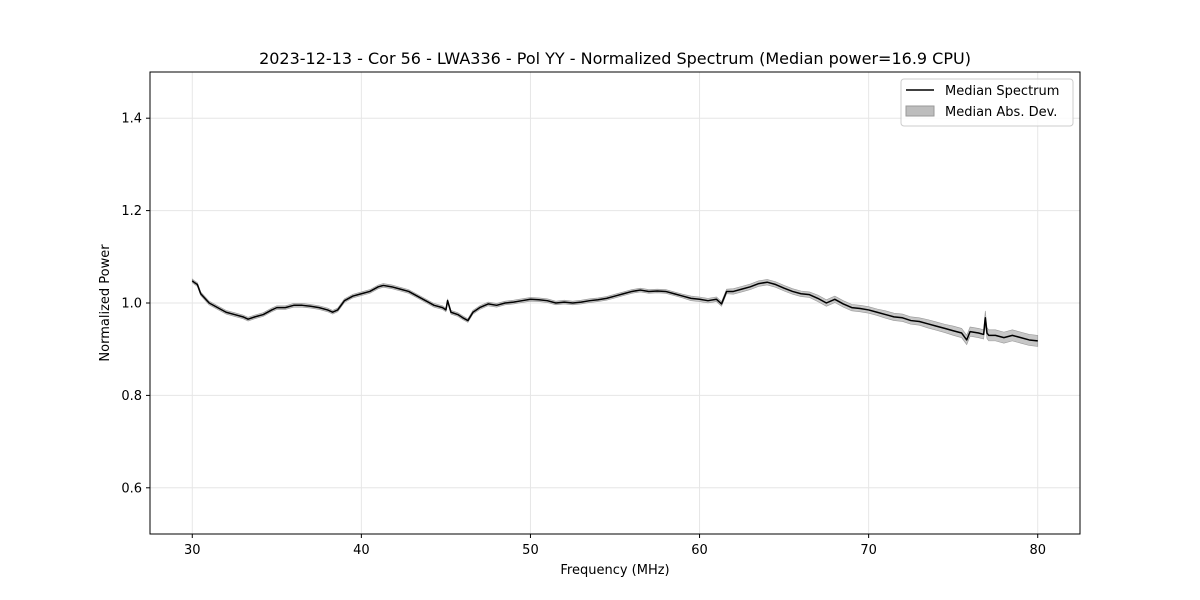 This screenshot has height=600, width=1200. What do you see at coordinates (131, 396) in the screenshot?
I see `y-tick-label: 0.8` at bounding box center [131, 396].